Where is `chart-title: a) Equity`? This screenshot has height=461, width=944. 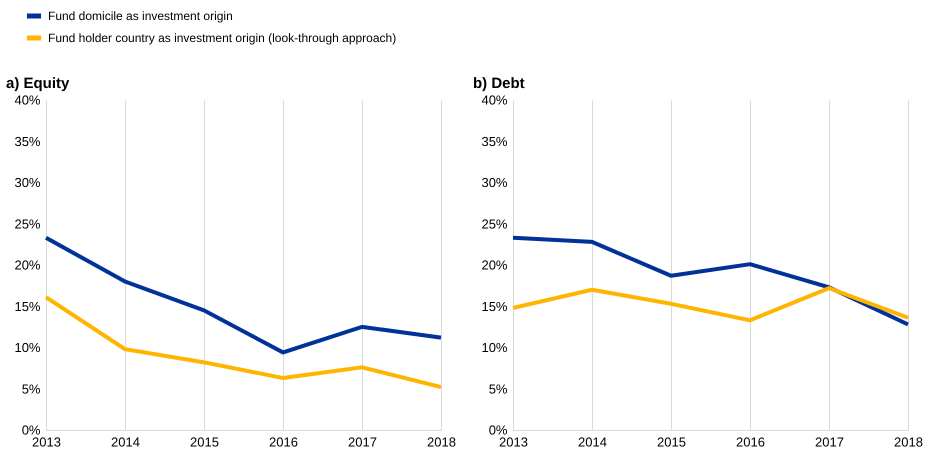 chart-title: a) Equity is located at coordinates (38, 83).